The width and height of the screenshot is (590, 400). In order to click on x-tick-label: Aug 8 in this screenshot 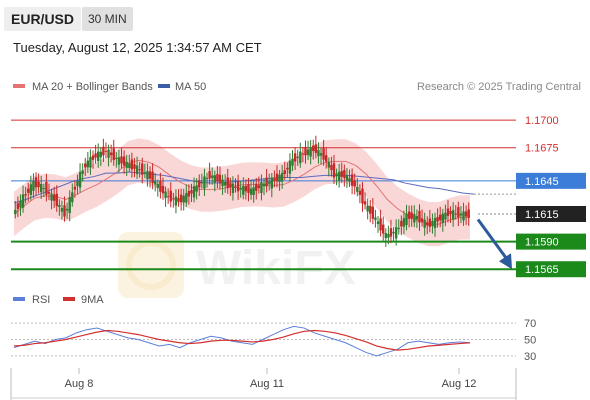, I will do `click(79, 384)`.